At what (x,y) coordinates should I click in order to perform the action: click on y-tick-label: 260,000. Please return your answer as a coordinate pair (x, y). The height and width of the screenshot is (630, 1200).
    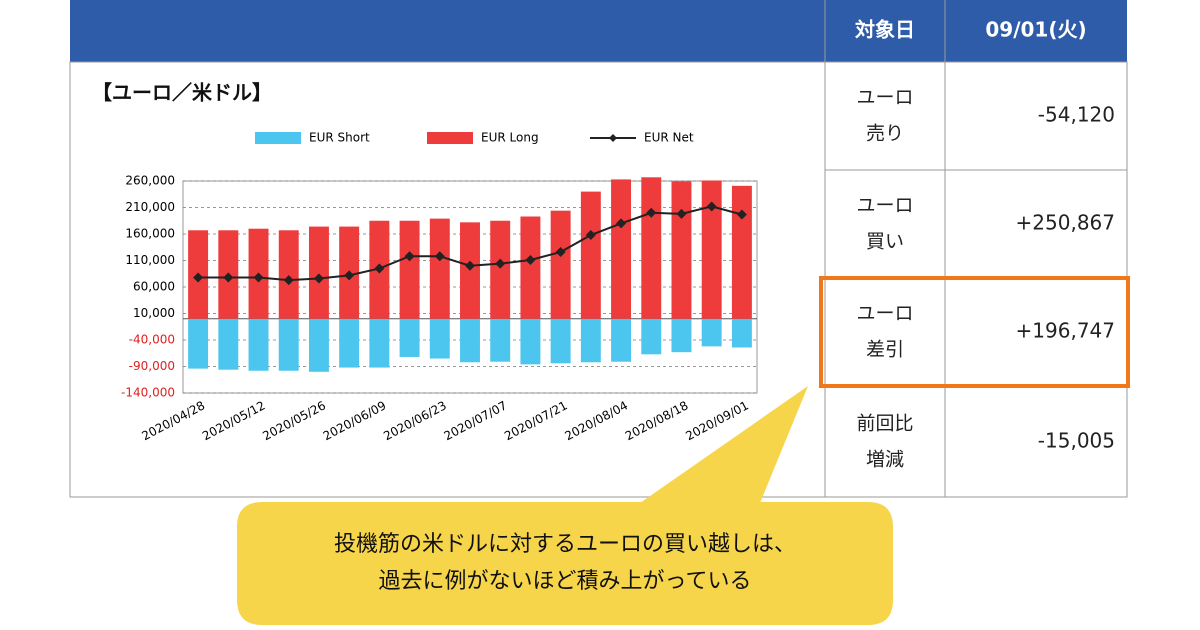
    Looking at the image, I should click on (150, 181).